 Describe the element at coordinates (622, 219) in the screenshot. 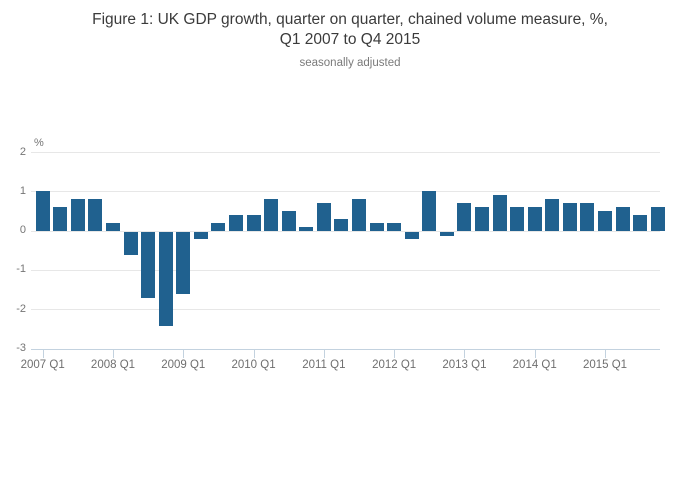

I see `bar-2015-q2` at that location.